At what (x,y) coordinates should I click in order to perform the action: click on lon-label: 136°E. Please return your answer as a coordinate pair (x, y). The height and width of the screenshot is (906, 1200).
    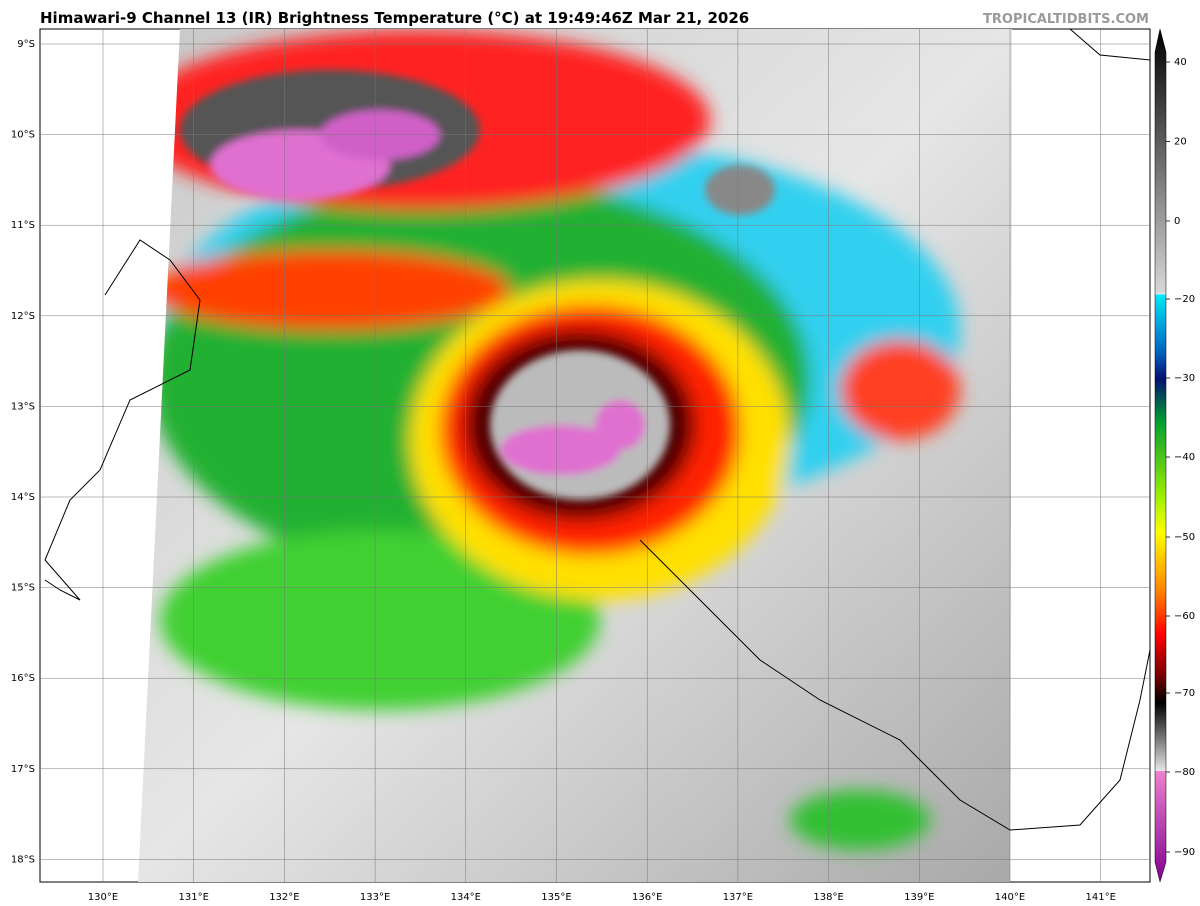
    Looking at the image, I should click on (647, 897).